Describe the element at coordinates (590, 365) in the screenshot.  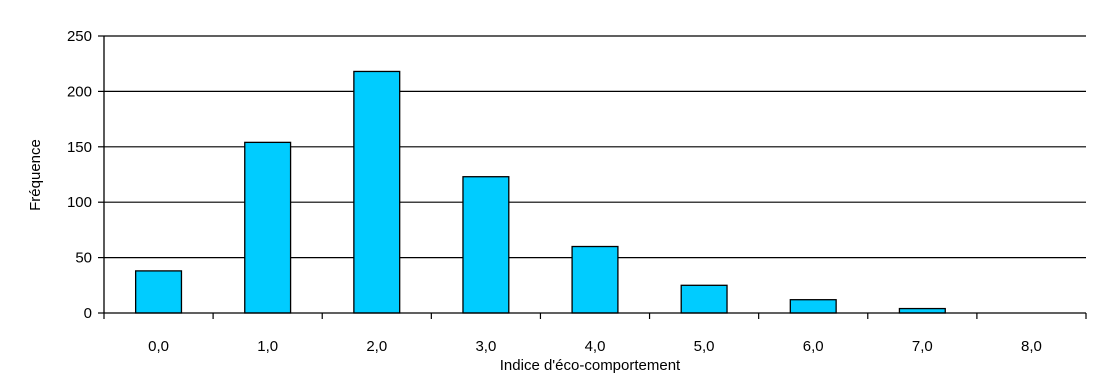
I see `x-axis-title: Indice d'éco-comportement` at that location.